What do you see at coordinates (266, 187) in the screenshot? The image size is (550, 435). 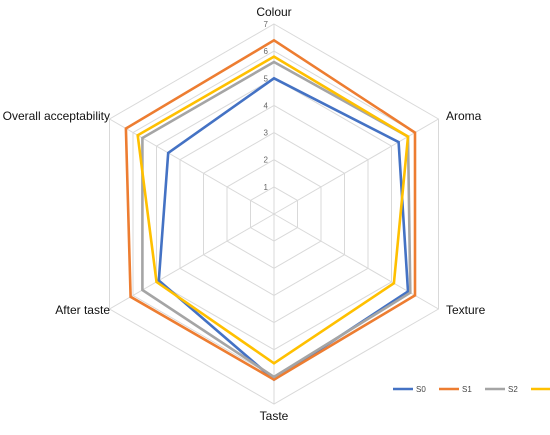 I see `tick-label: 1` at bounding box center [266, 187].